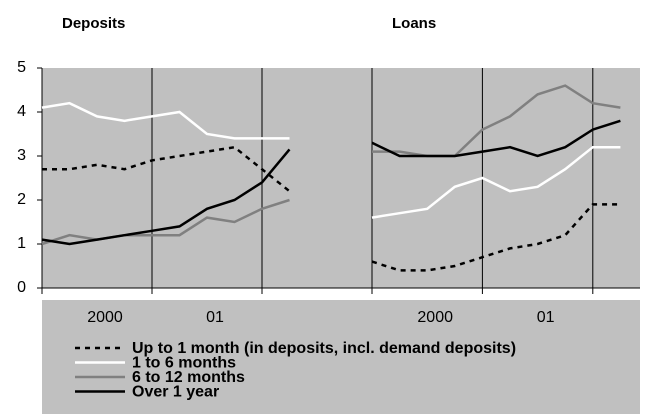  I want to click on panel-title: Deposits, so click(93, 23).